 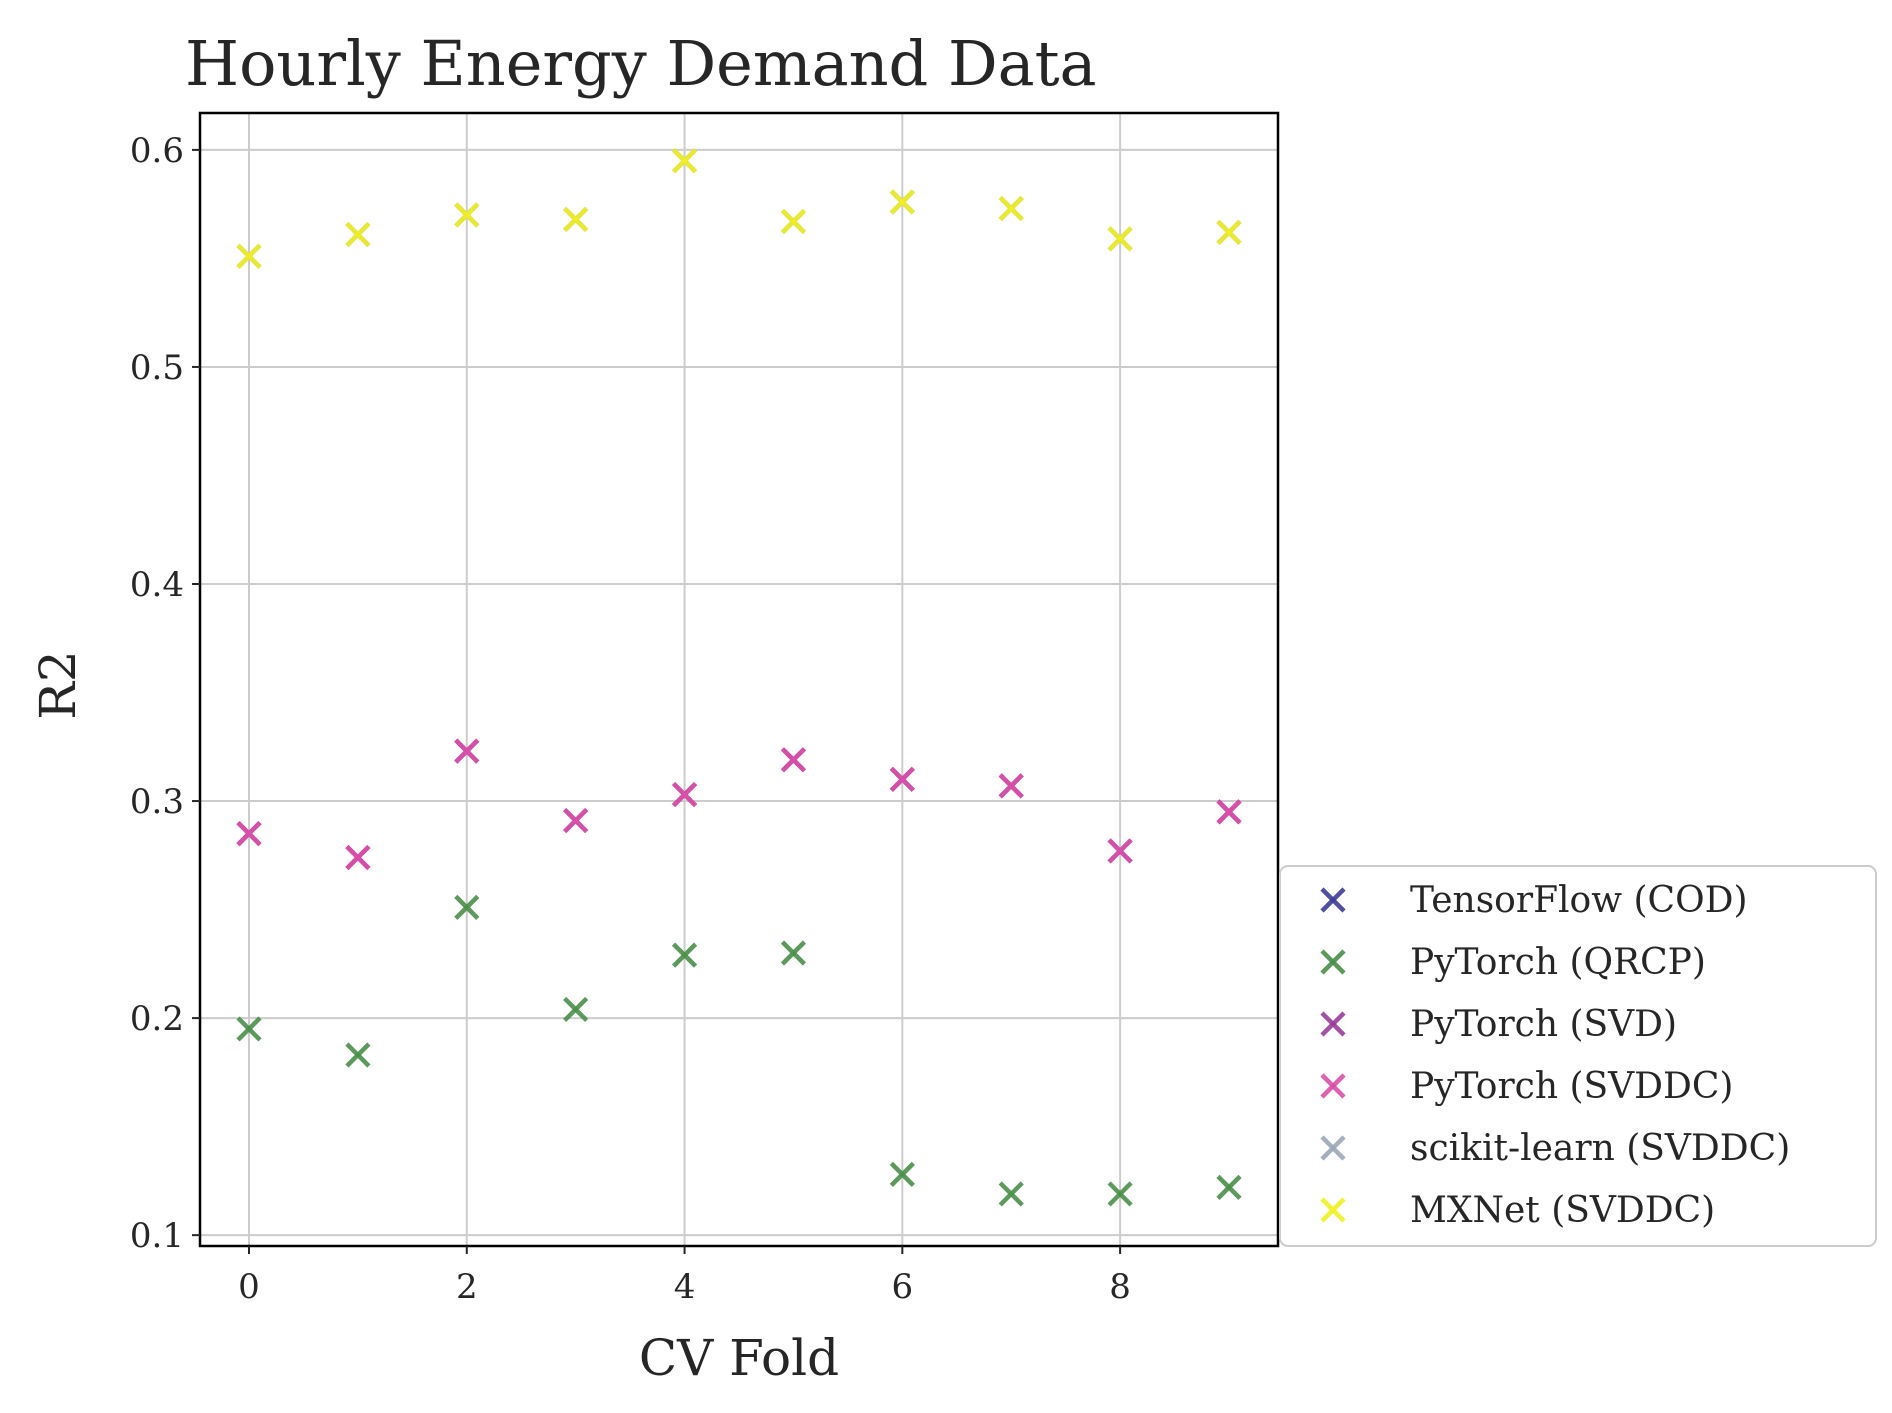 What do you see at coordinates (157, 151) in the screenshot?
I see `y-tick-label: 0.6` at bounding box center [157, 151].